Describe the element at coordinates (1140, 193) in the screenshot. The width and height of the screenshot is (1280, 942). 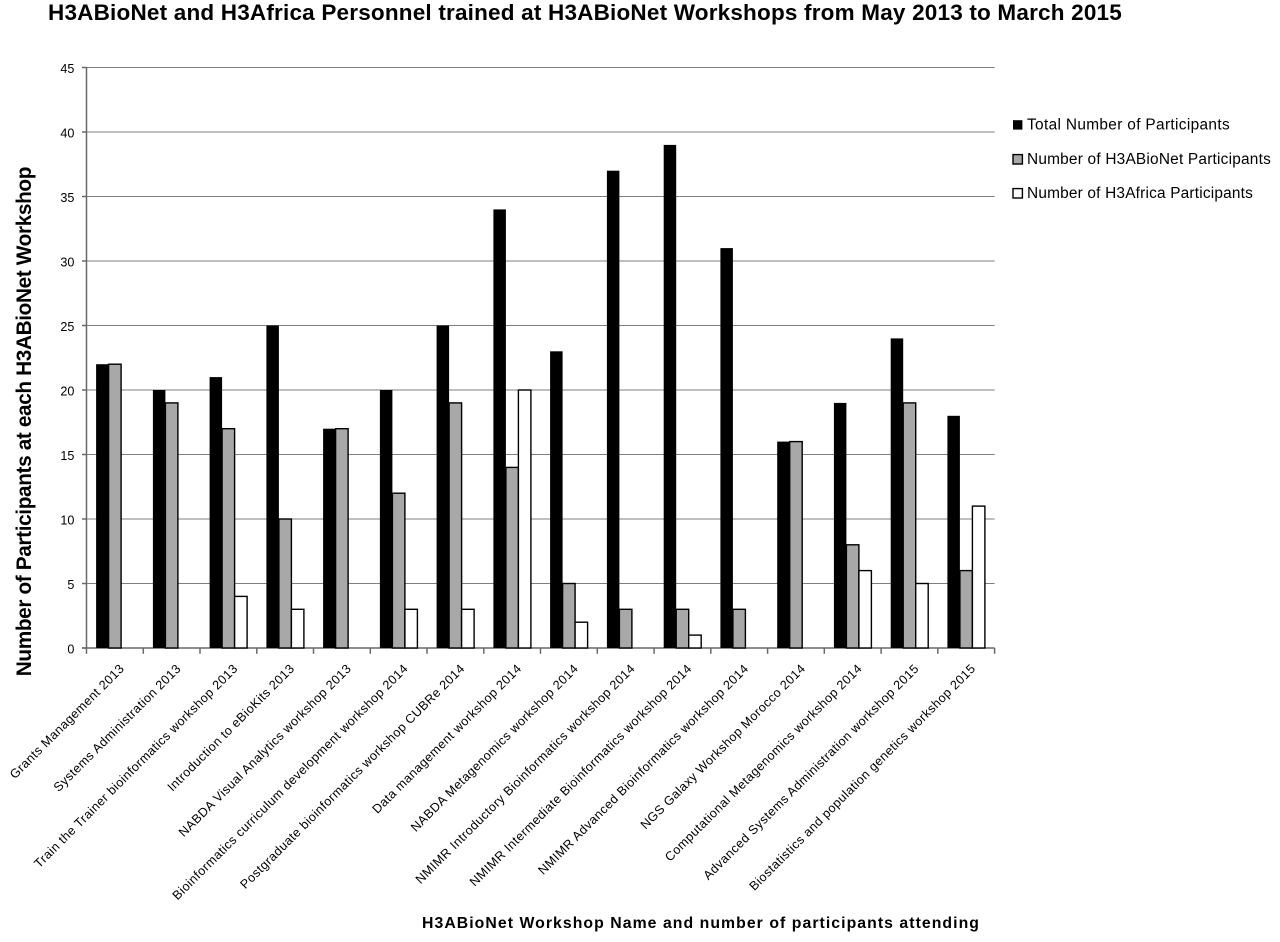
I see `svg-text:Number of H3Africa Participant: Number of H3Africa Participants` at that location.